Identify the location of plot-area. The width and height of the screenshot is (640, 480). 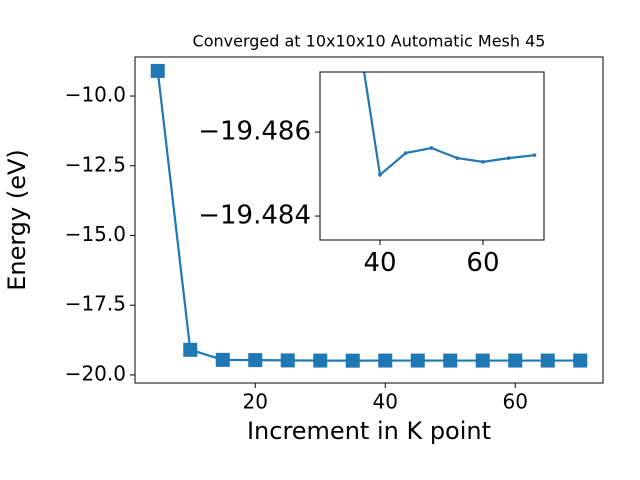
(449, 125).